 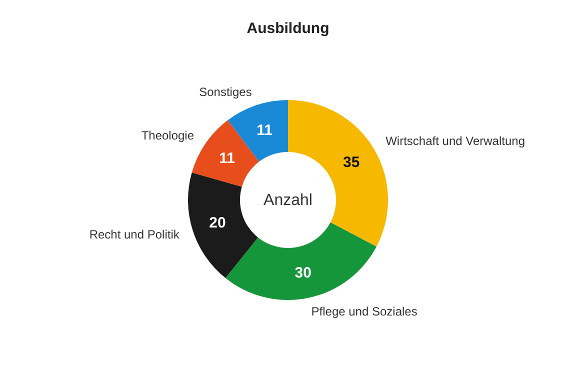 I want to click on data-label: 35, so click(x=351, y=162).